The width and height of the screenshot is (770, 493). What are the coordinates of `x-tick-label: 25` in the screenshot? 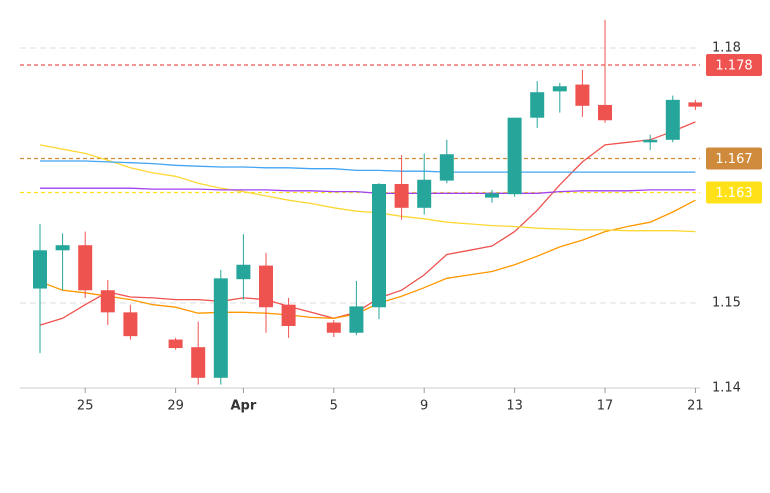 It's located at (85, 406).